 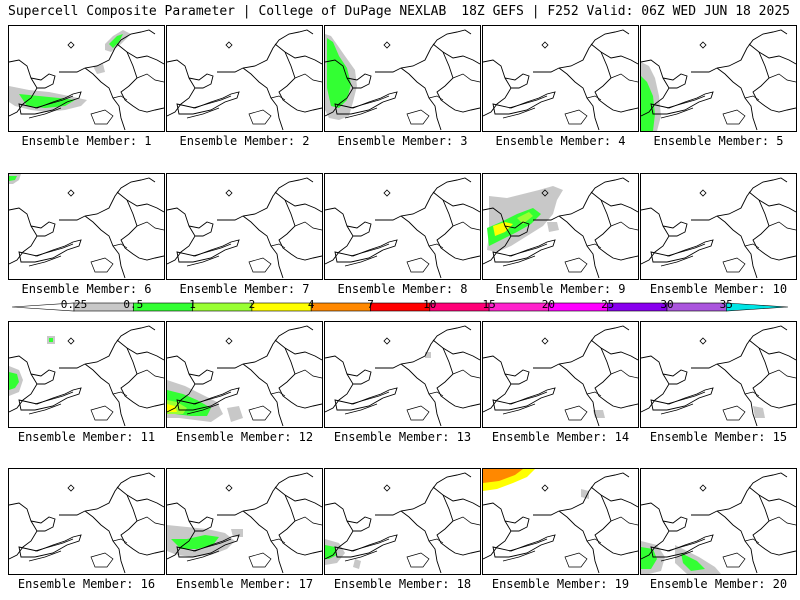 I want to click on ensemble-member-label: Ensemble Member: 1, so click(x=86, y=141).